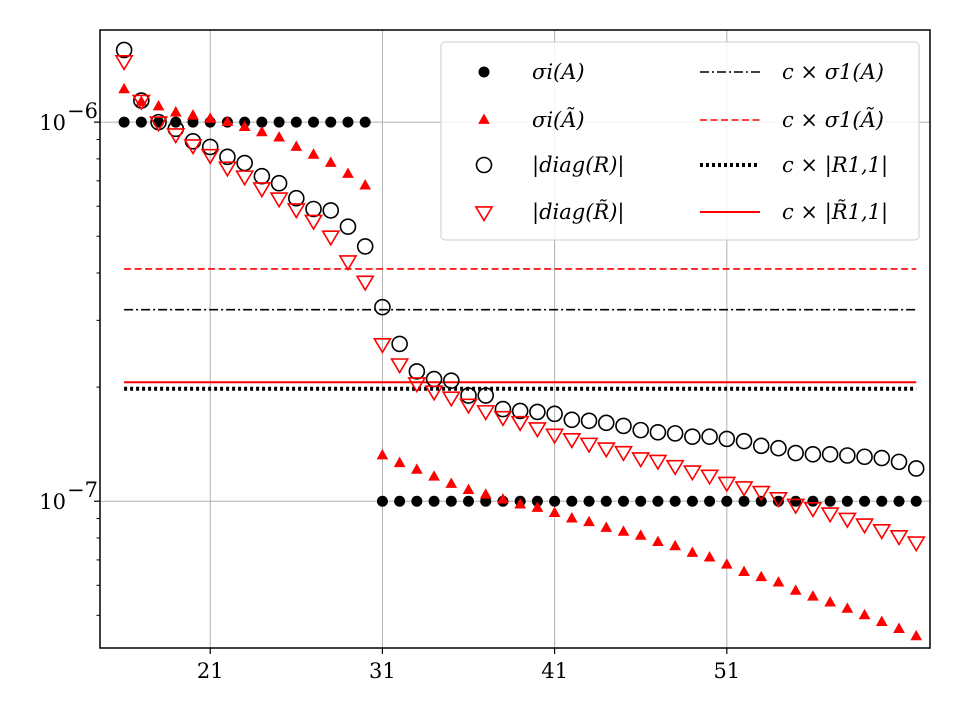  What do you see at coordinates (680, 141) in the screenshot?
I see `legend-box` at bounding box center [680, 141].